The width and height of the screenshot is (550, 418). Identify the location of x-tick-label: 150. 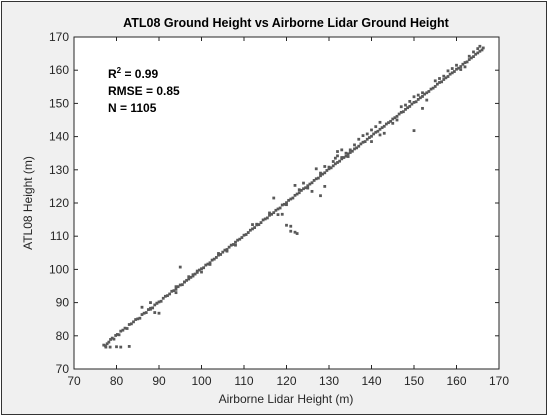
(414, 381).